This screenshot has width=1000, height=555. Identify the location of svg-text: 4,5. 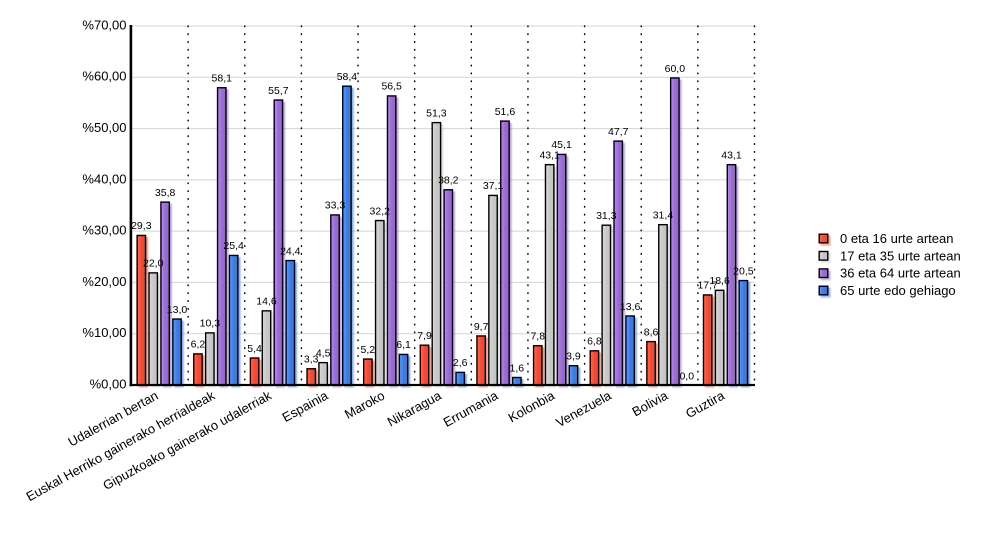
(323, 353).